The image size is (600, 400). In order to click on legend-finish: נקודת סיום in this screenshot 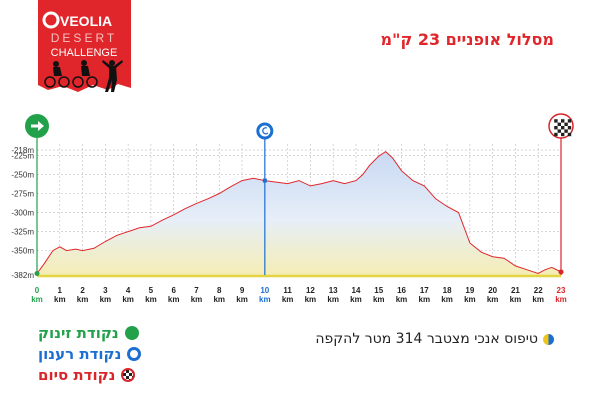, I will do `click(87, 375)`.